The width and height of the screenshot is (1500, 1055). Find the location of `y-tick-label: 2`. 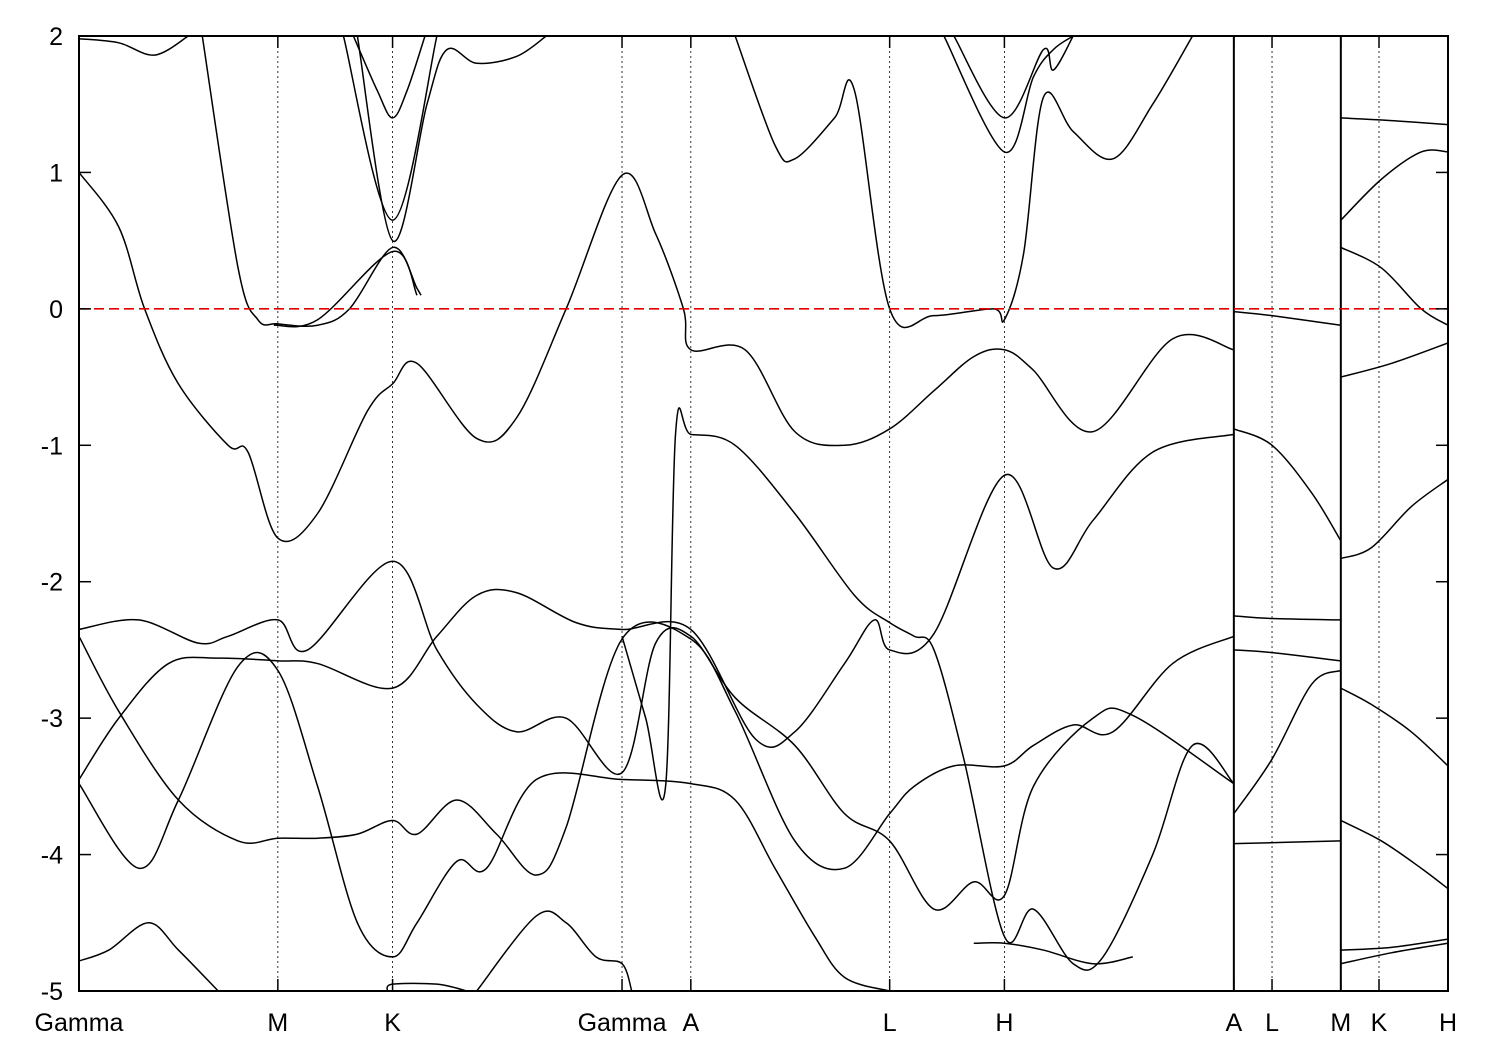

y-tick-label: 2 is located at coordinates (56, 37).